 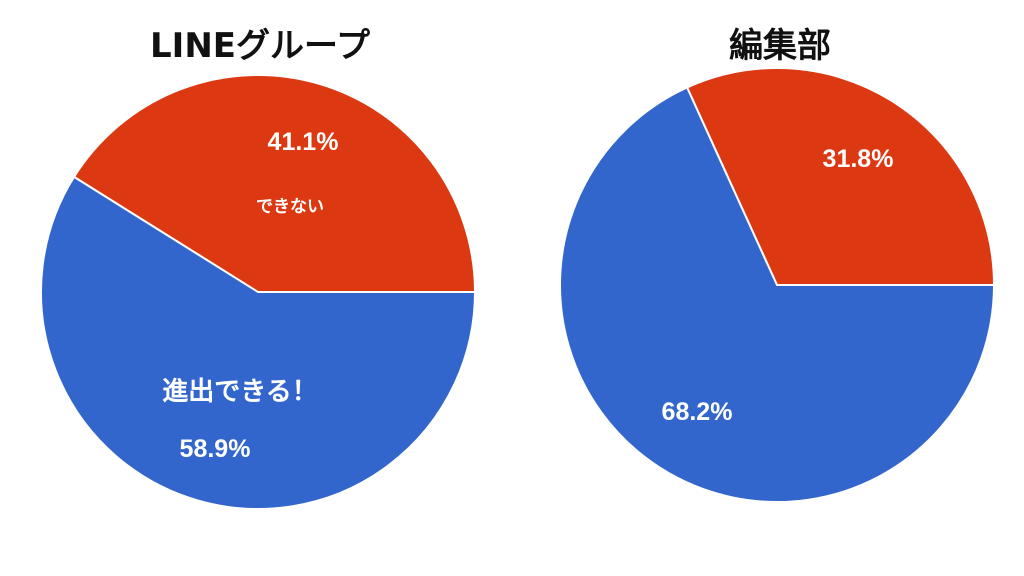 What do you see at coordinates (215, 449) in the screenshot?
I see `slice-value-label-can-advance: 58.9%` at bounding box center [215, 449].